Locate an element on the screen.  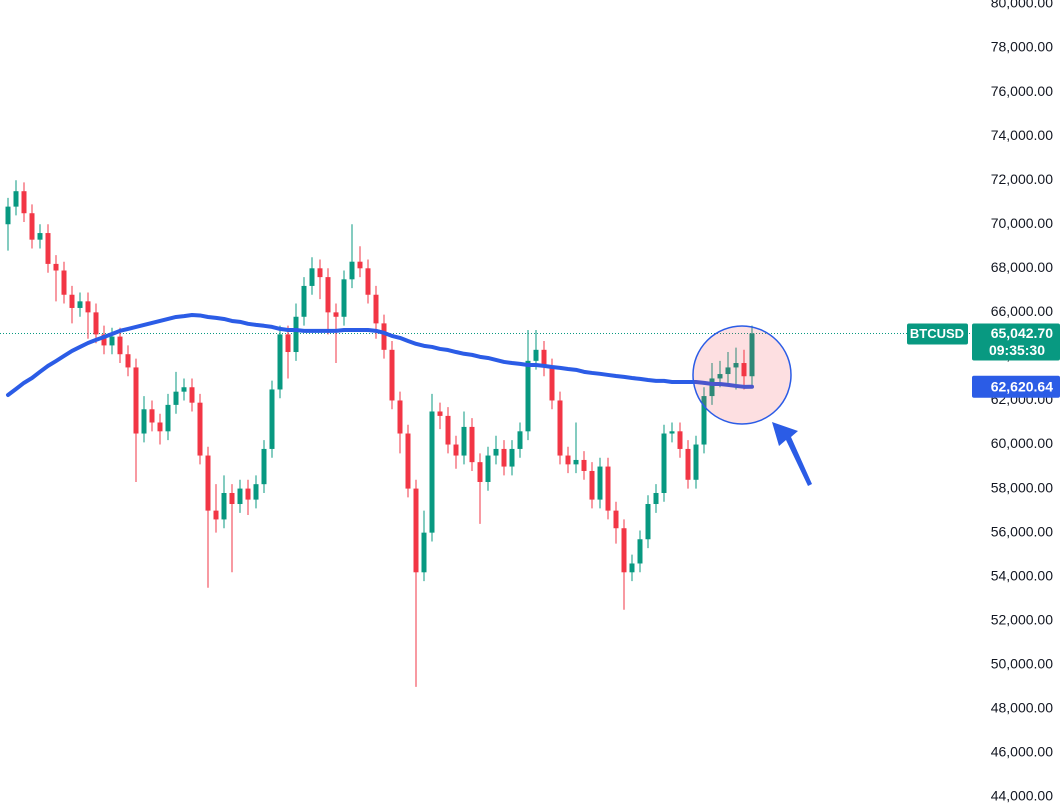
highlight-circle is located at coordinates (742, 375).